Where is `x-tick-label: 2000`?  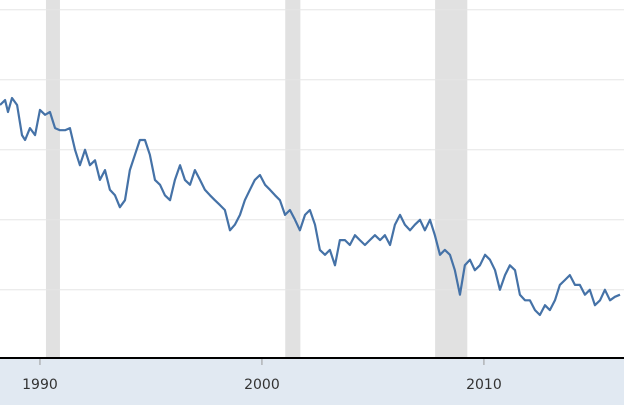 x-tick-label: 2000 is located at coordinates (262, 385).